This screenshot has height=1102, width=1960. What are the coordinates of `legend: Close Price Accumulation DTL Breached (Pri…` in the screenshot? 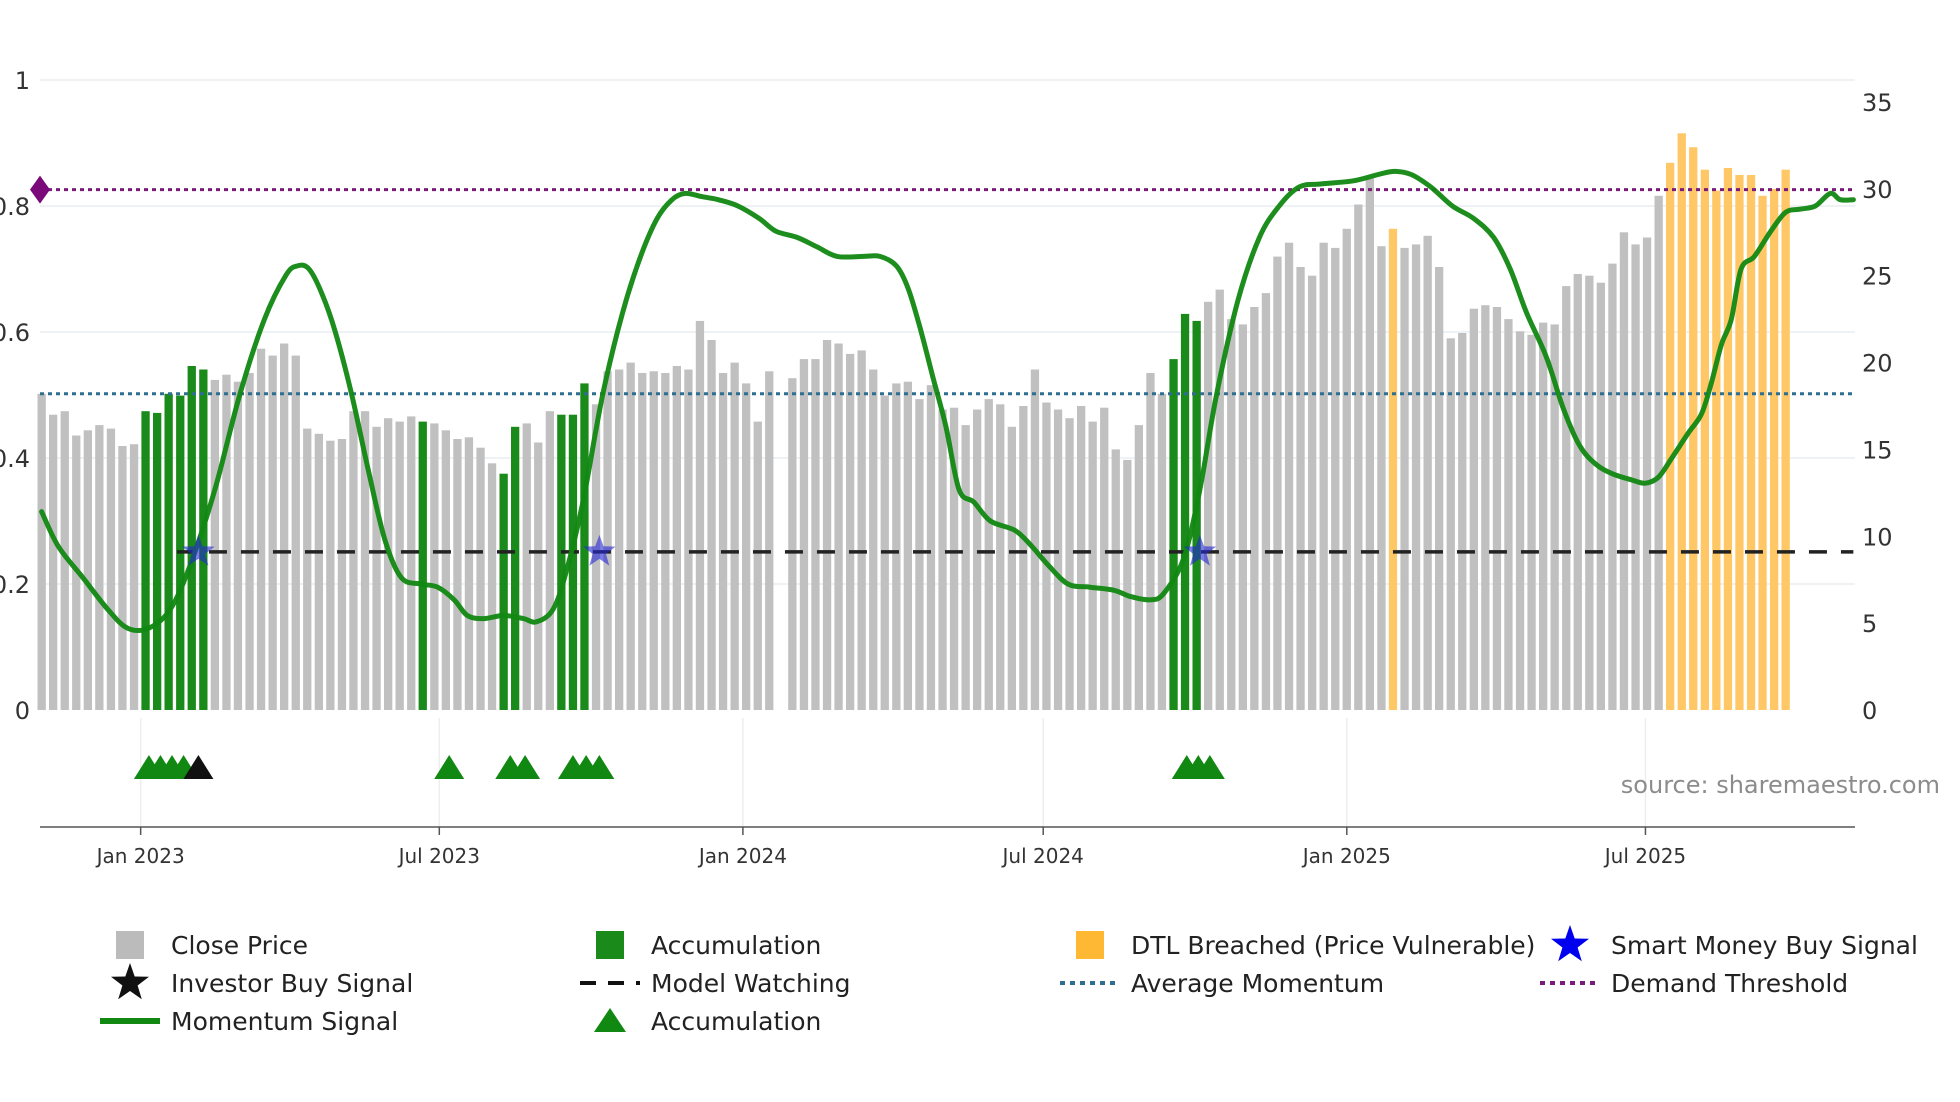 It's located at (1009, 980).